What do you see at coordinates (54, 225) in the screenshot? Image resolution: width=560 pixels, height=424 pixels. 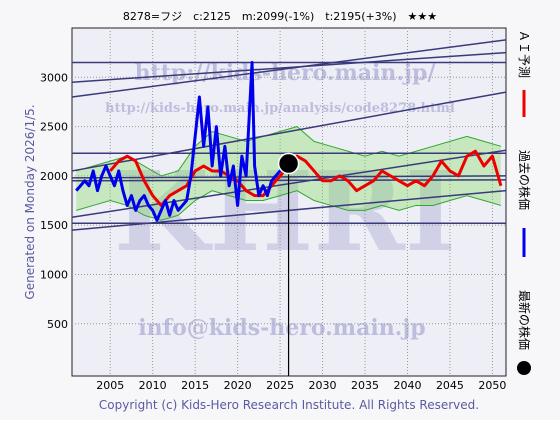 I see `y-tick-label: 1500` at bounding box center [54, 225].